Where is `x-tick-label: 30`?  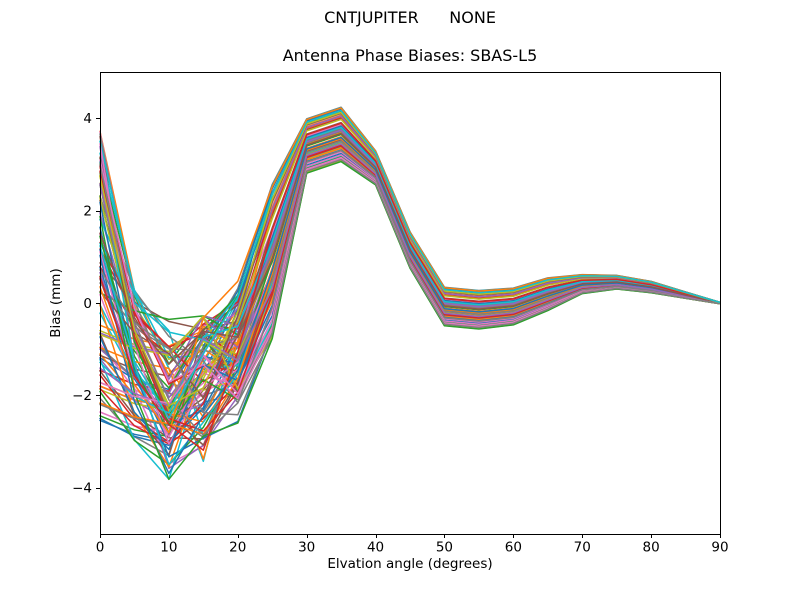 x-tick-label: 30 is located at coordinates (306, 548).